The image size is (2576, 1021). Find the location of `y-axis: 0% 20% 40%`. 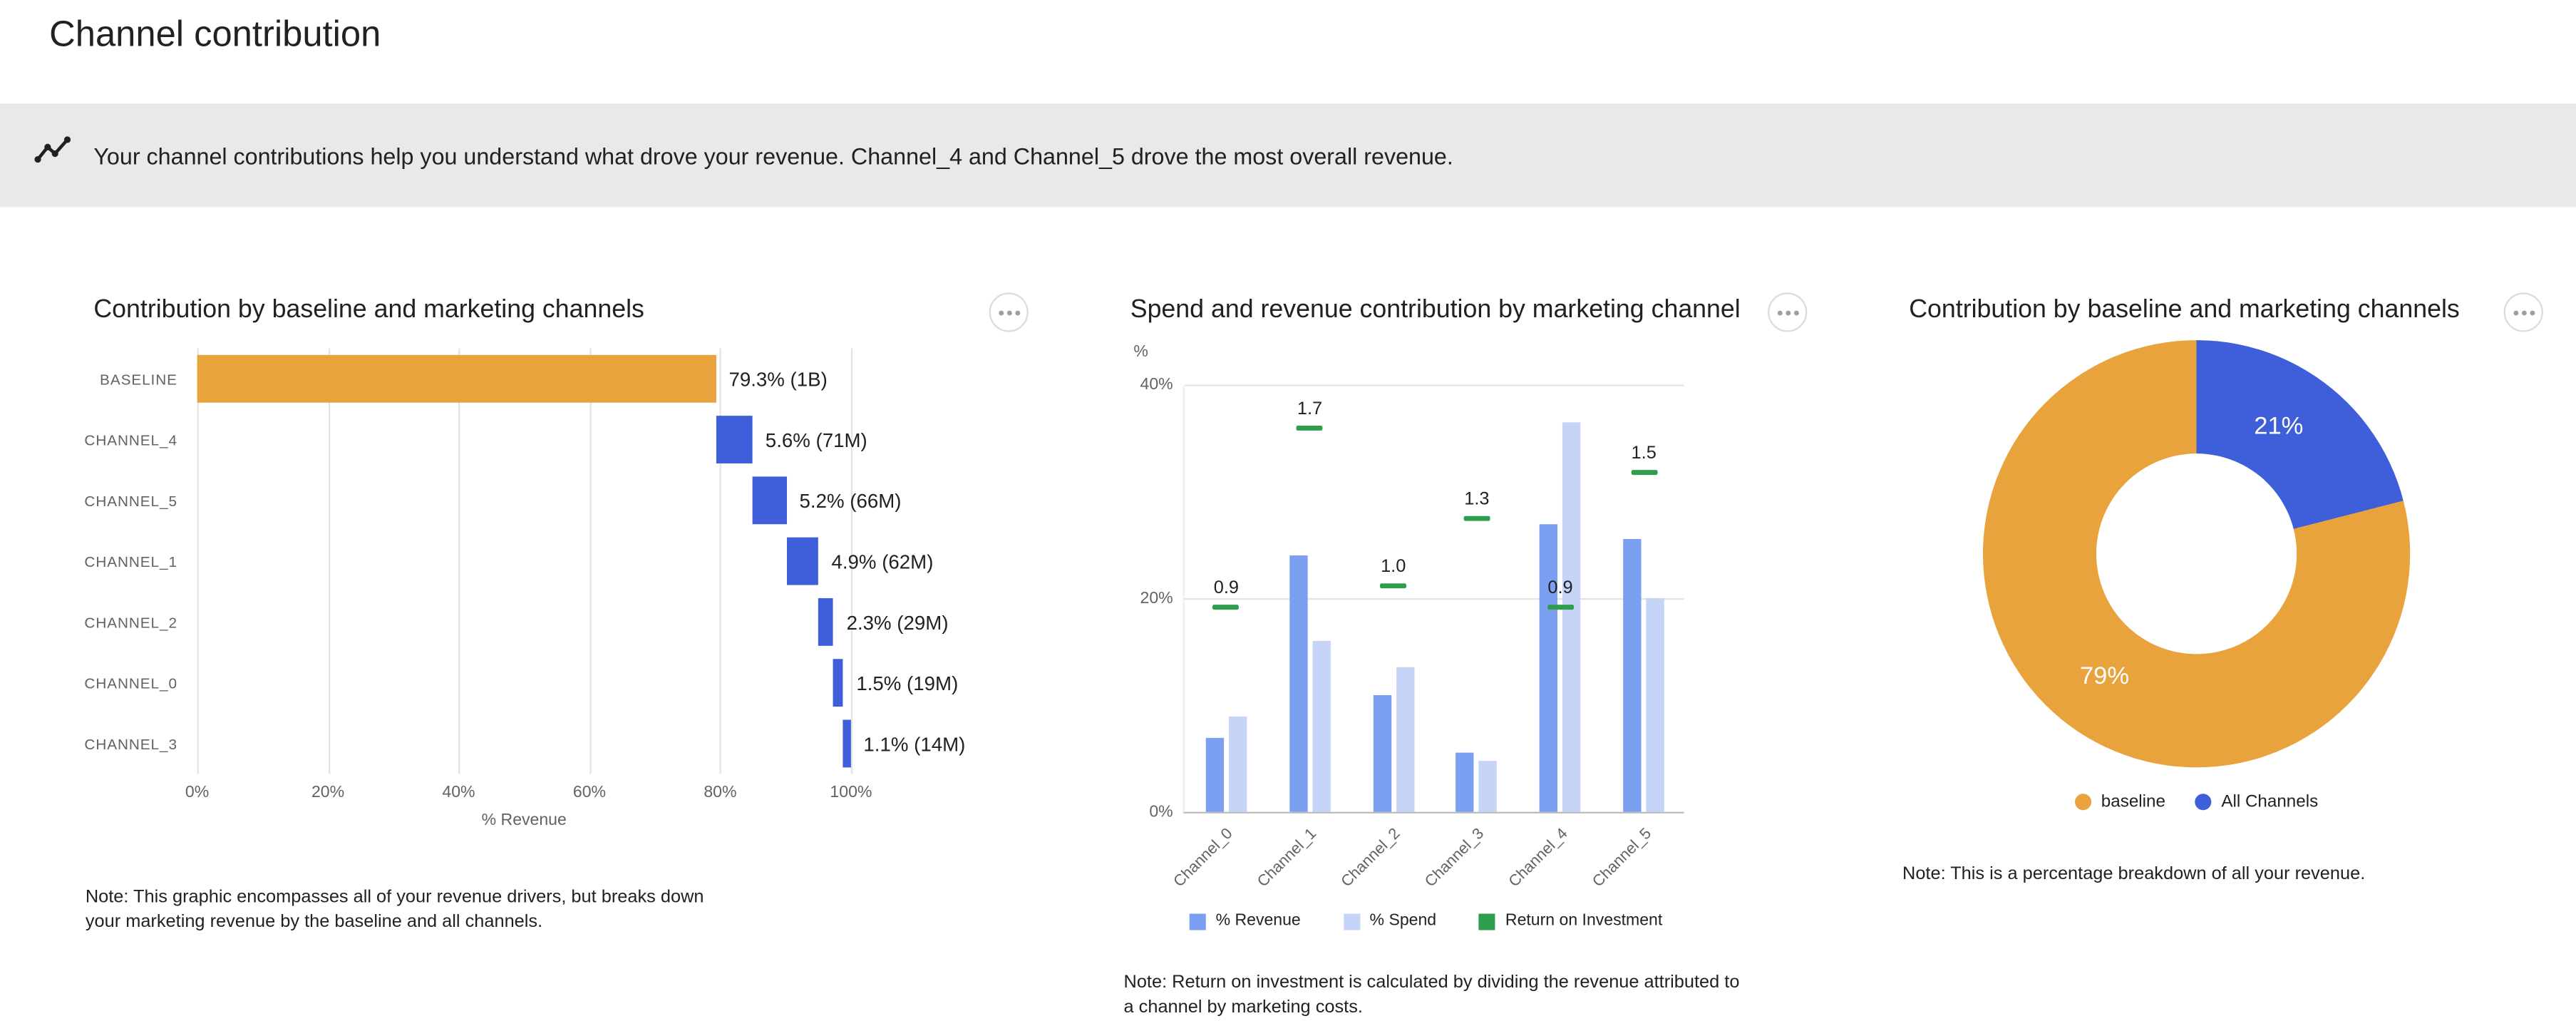

y-axis: 0% 20% 40% is located at coordinates (1128, 599).